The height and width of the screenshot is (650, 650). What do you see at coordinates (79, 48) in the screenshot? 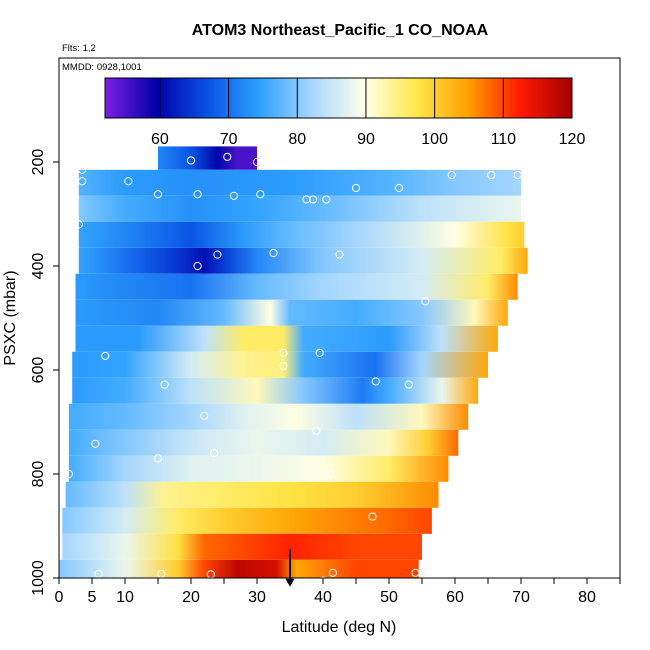
I see `flights-note: Flts: 1,2` at bounding box center [79, 48].